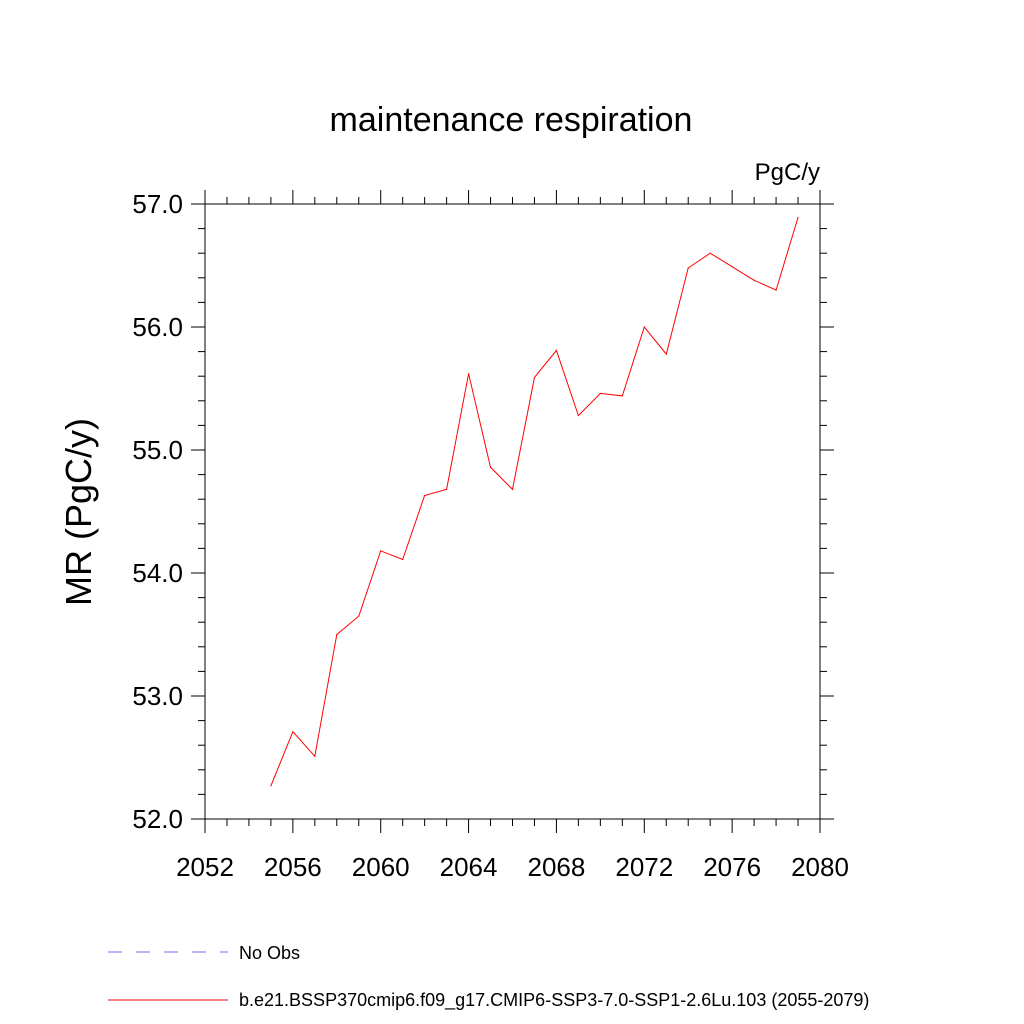 The width and height of the screenshot is (1024, 1024). What do you see at coordinates (381, 867) in the screenshot?
I see `x-tick-label: 2060` at bounding box center [381, 867].